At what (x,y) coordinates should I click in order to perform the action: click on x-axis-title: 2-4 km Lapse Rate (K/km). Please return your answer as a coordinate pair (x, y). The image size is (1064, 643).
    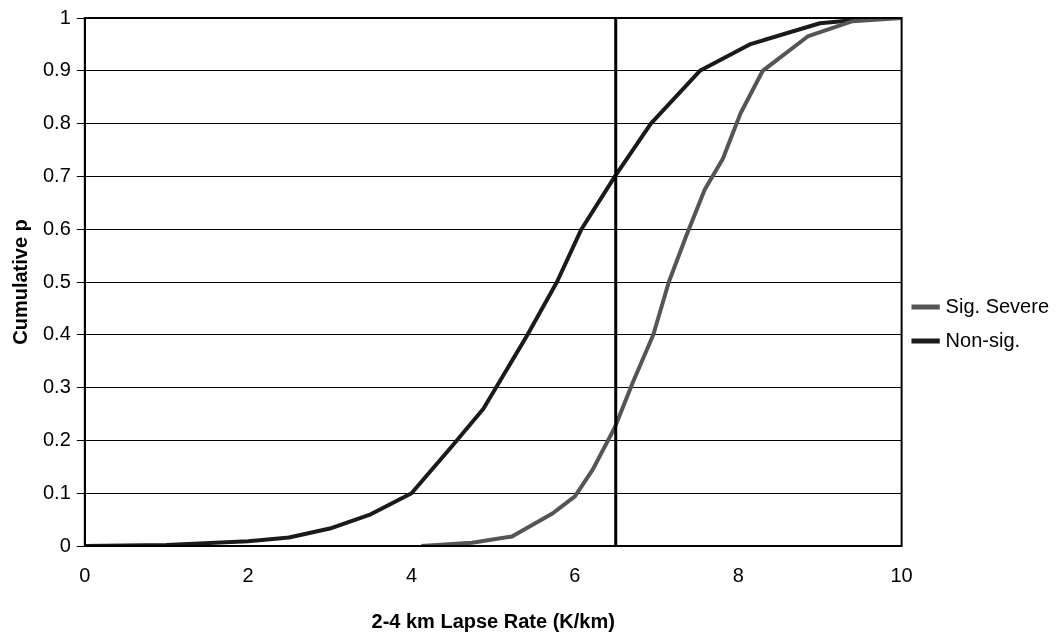
    Looking at the image, I should click on (493, 620).